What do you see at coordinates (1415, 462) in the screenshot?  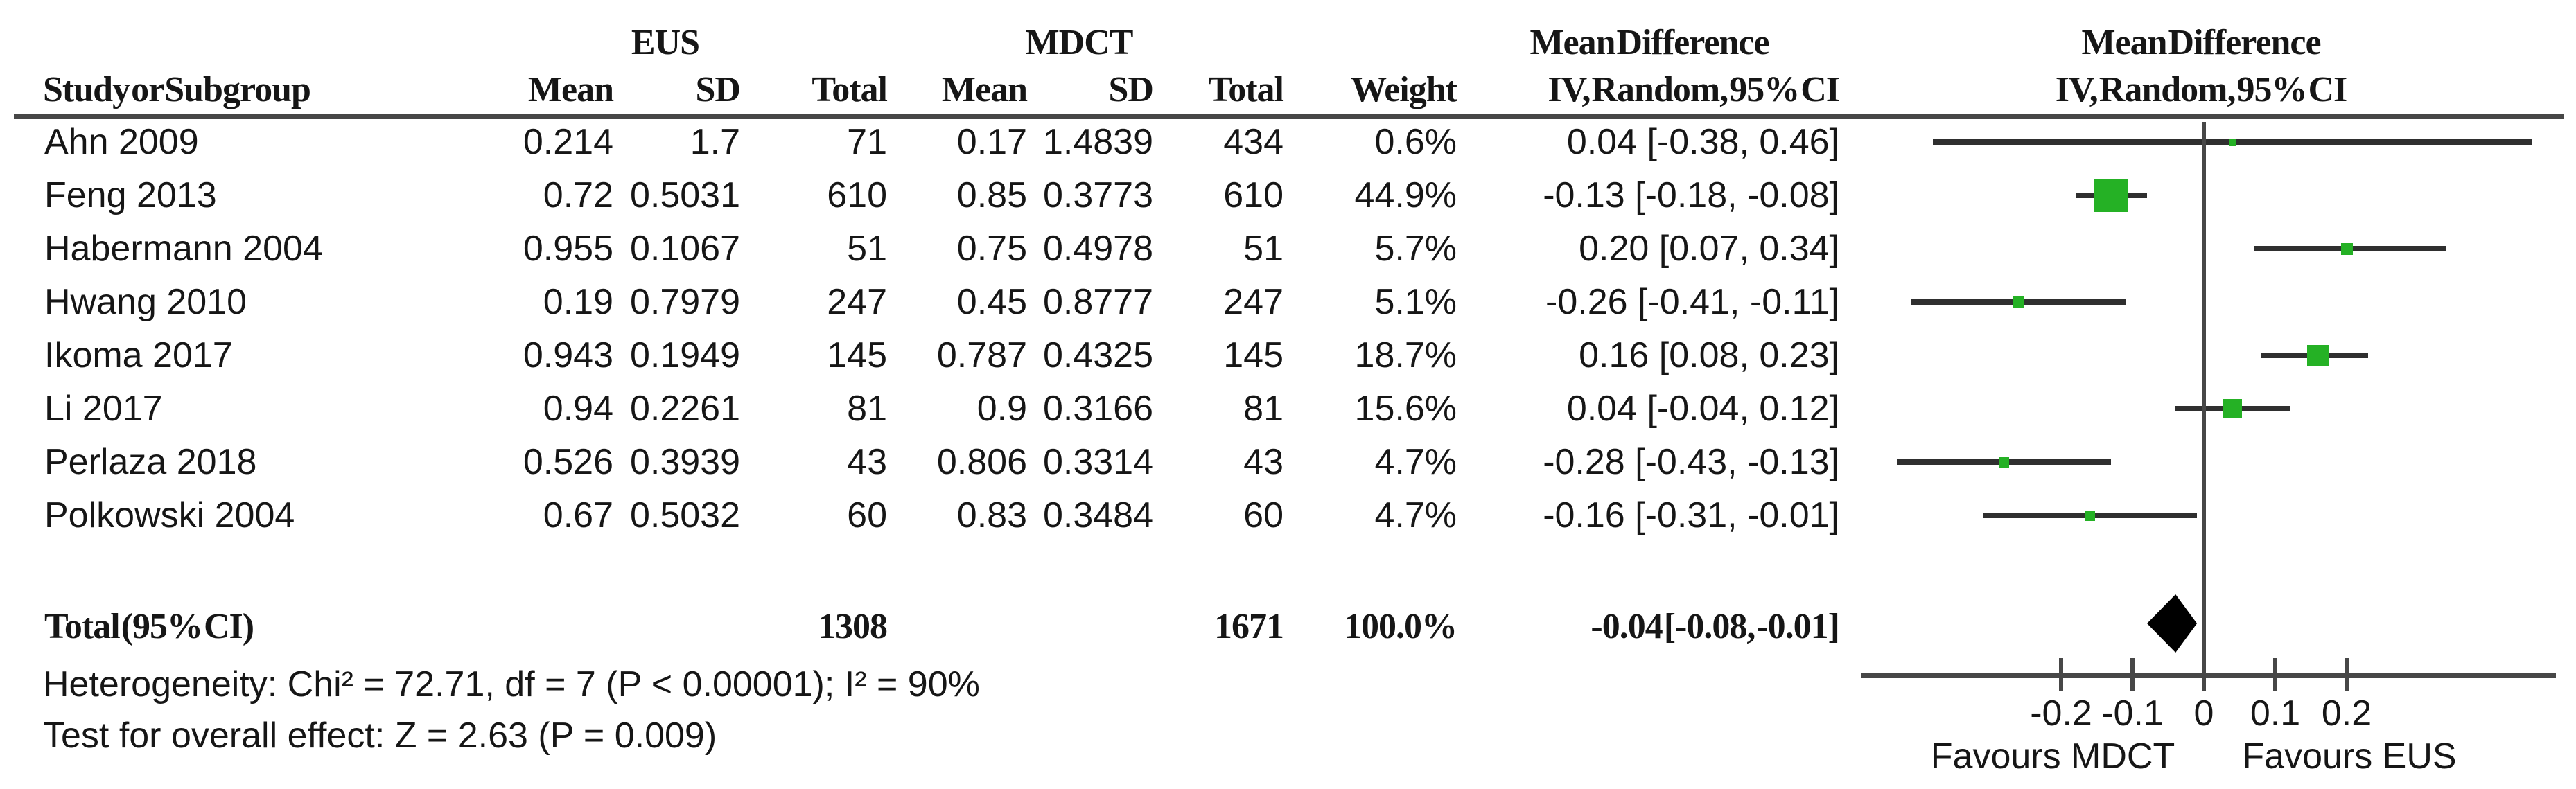 I see `weight-value: 4.7%` at bounding box center [1415, 462].